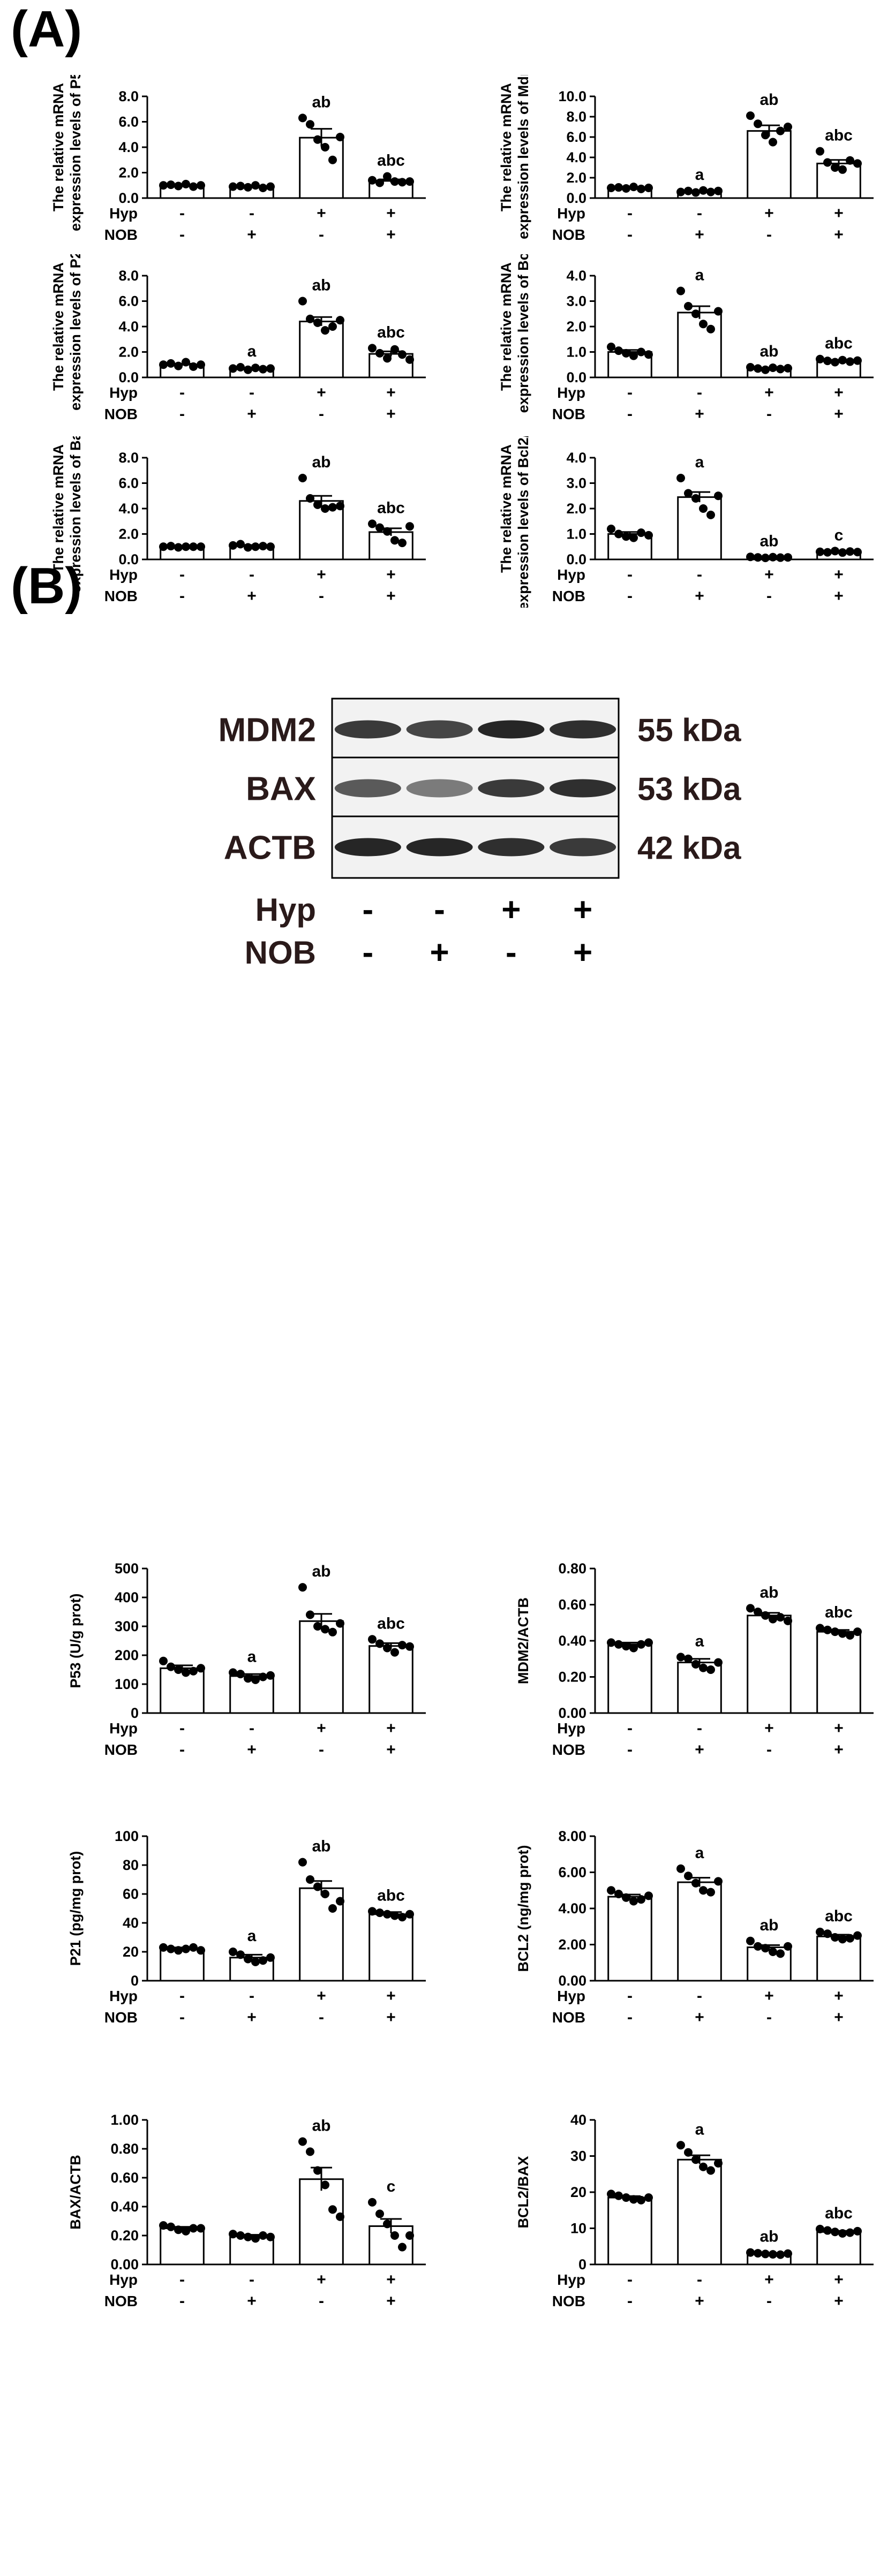 This screenshot has width=895, height=2576. What do you see at coordinates (270, 848) in the screenshot?
I see `band-name: ACTB` at bounding box center [270, 848].